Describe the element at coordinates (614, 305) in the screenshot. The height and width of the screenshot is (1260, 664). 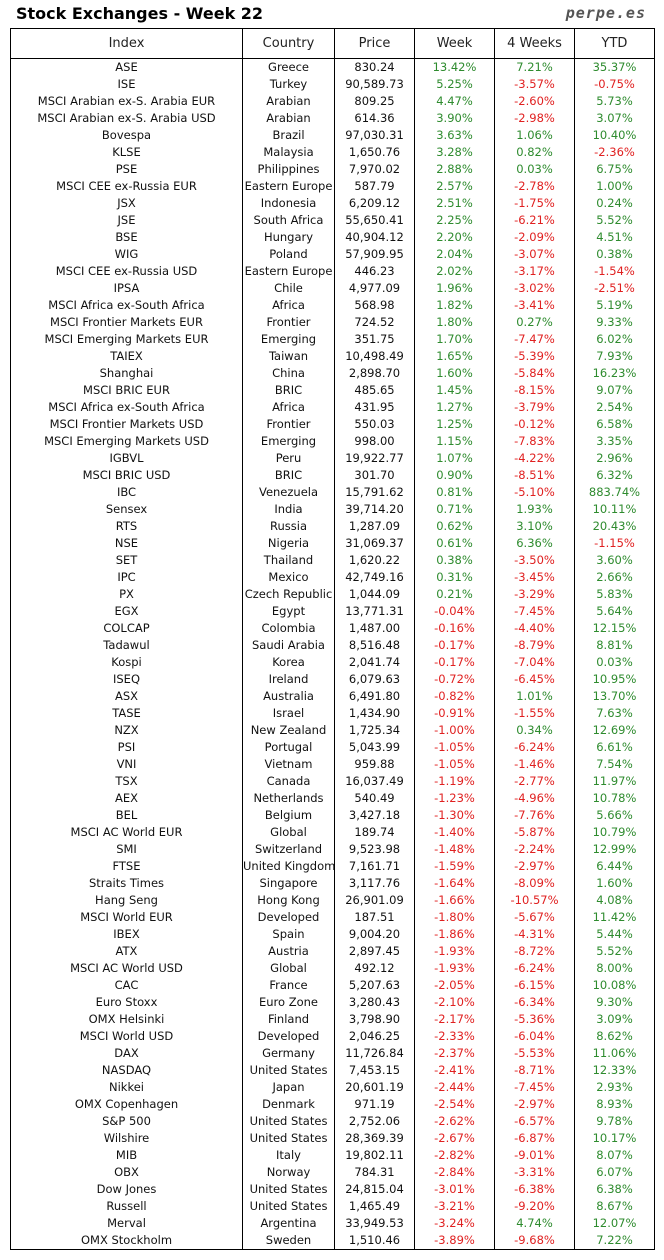
I see `ytd-cell: 5.19%` at that location.